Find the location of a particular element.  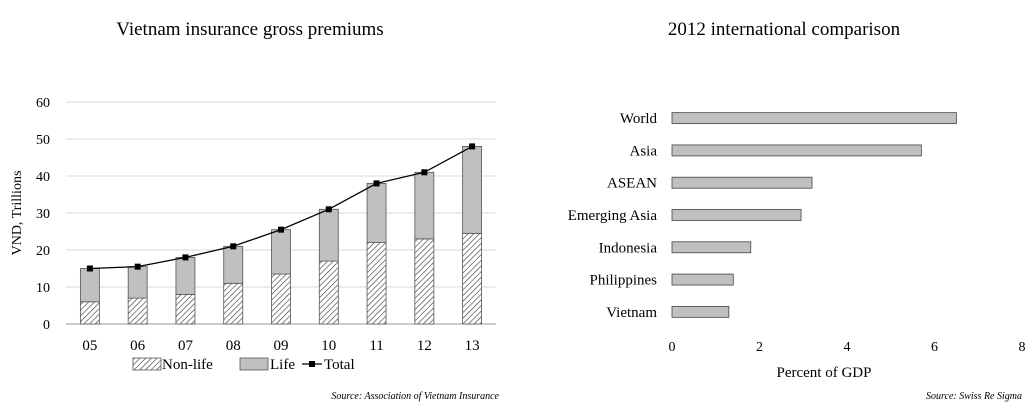

left-x-tick-label: 11 is located at coordinates (376, 346).